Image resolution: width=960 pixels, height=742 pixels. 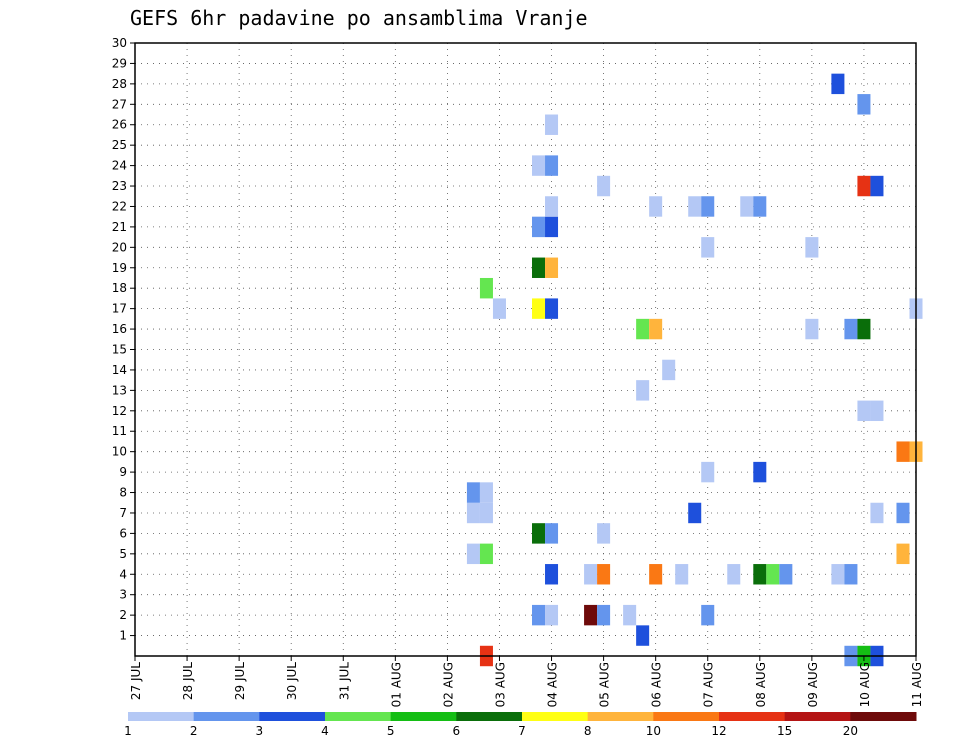 What do you see at coordinates (119, 452) in the screenshot?
I see `y-tick-label: 10` at bounding box center [119, 452].